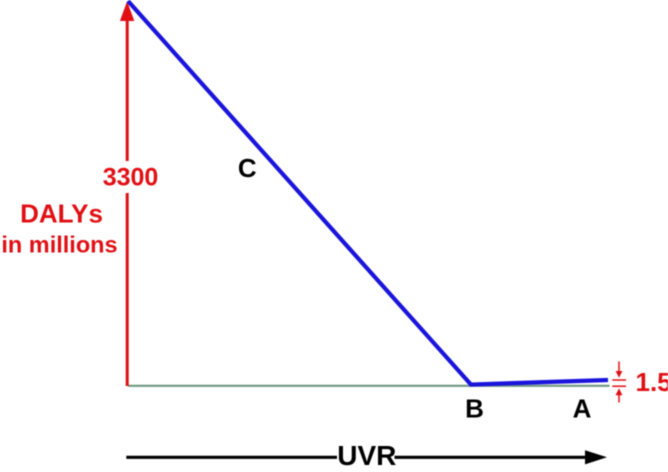 The image size is (668, 472). What do you see at coordinates (247, 168) in the screenshot?
I see `svg-text: C` at bounding box center [247, 168].